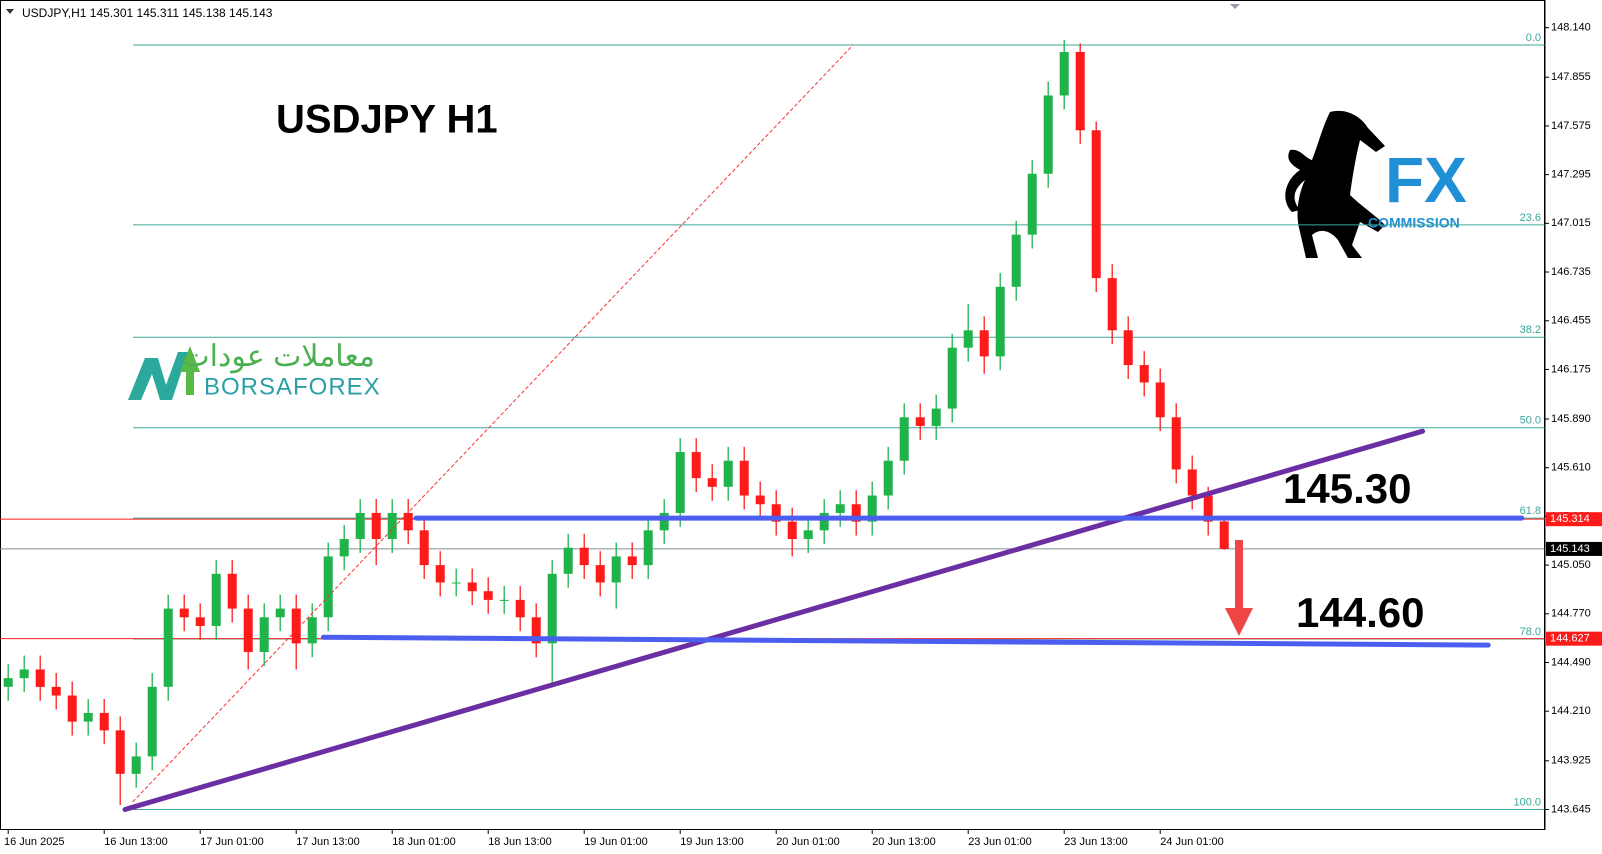 This screenshot has width=1602, height=854. Describe the element at coordinates (1570, 639) in the screenshot. I see `price-tag-label: 144.627` at that location.